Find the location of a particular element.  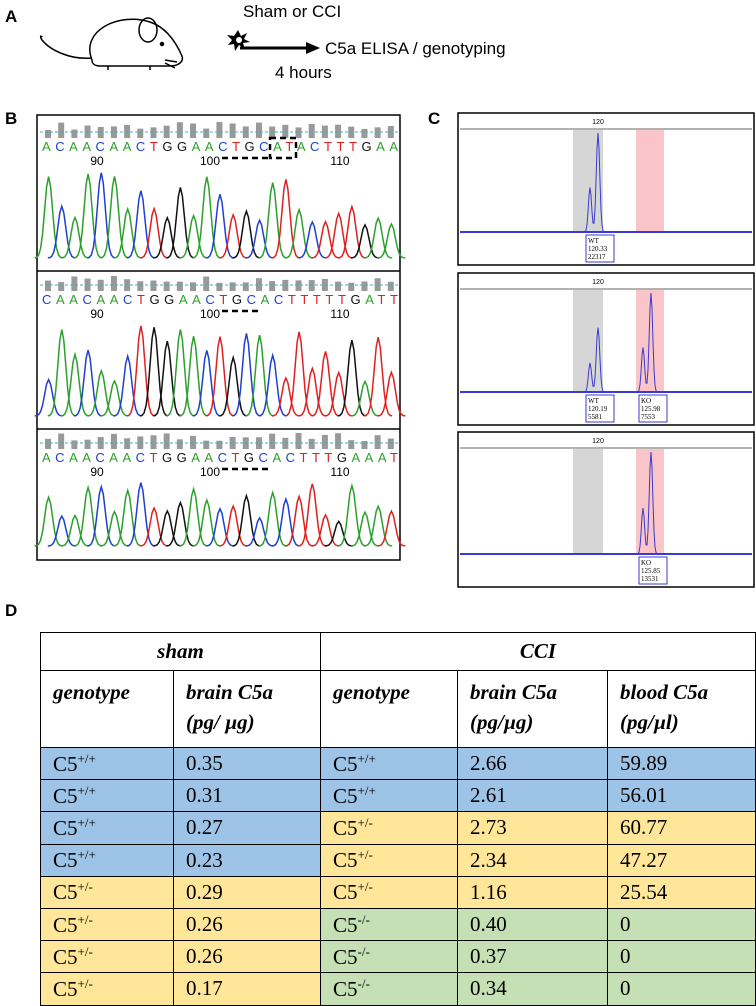

mouse-icon is located at coordinates (111, 43).